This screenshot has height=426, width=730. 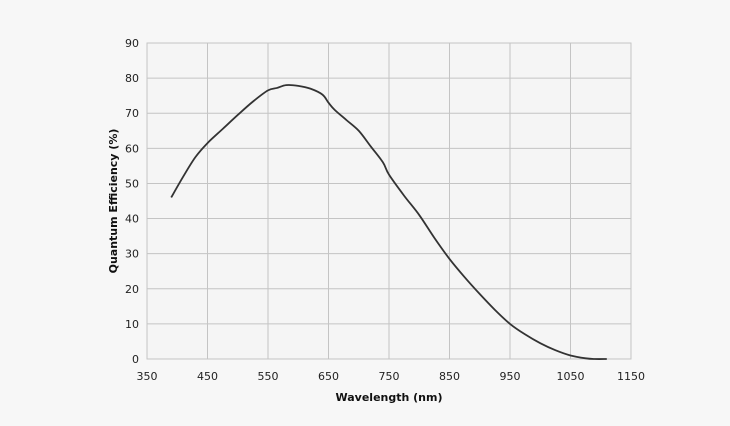 What do you see at coordinates (132, 113) in the screenshot?
I see `y-tick-label: 70` at bounding box center [132, 113].